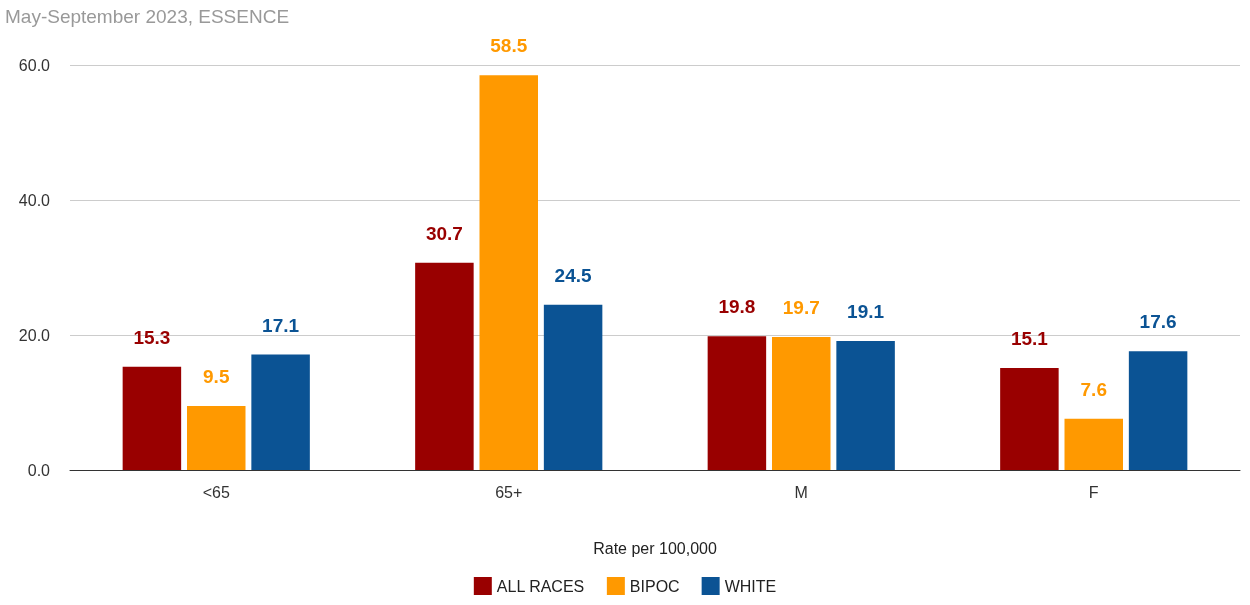 This screenshot has height=605, width=1250. I want to click on data-label: 19.1, so click(866, 312).